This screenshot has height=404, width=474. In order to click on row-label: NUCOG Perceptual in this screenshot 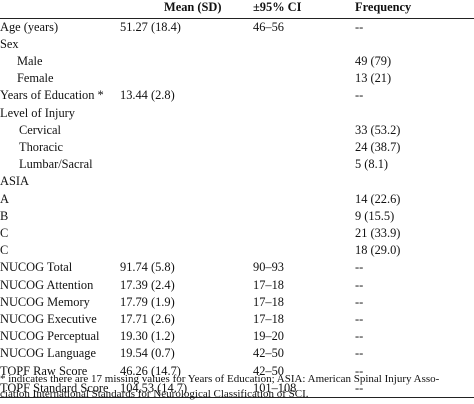, I will do `click(50, 336)`.